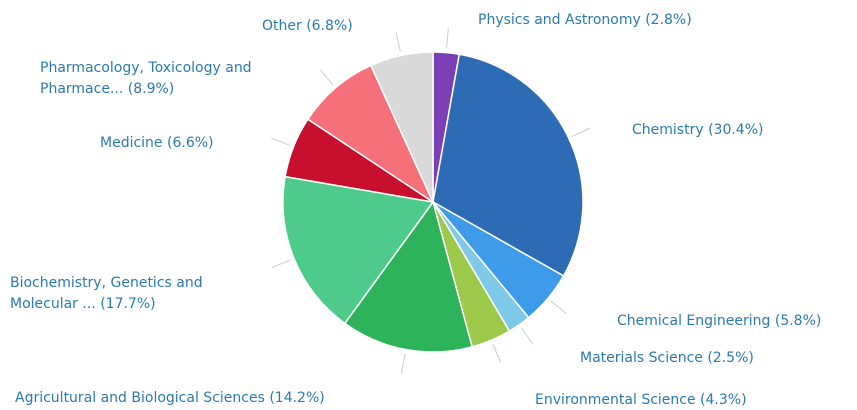 Image resolution: width=857 pixels, height=410 pixels. I want to click on category-name: Medicine, so click(131, 143).